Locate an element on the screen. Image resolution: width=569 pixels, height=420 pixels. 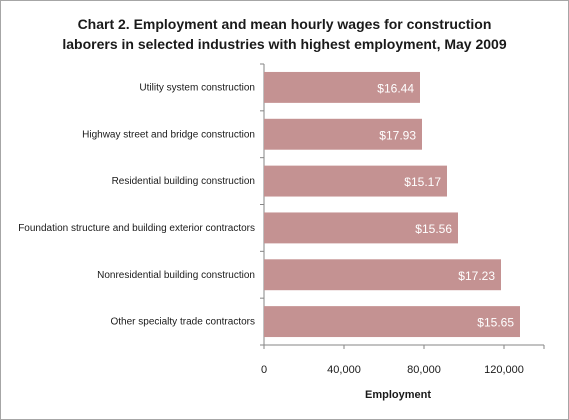
x-tick-label: 0 is located at coordinates (264, 370).